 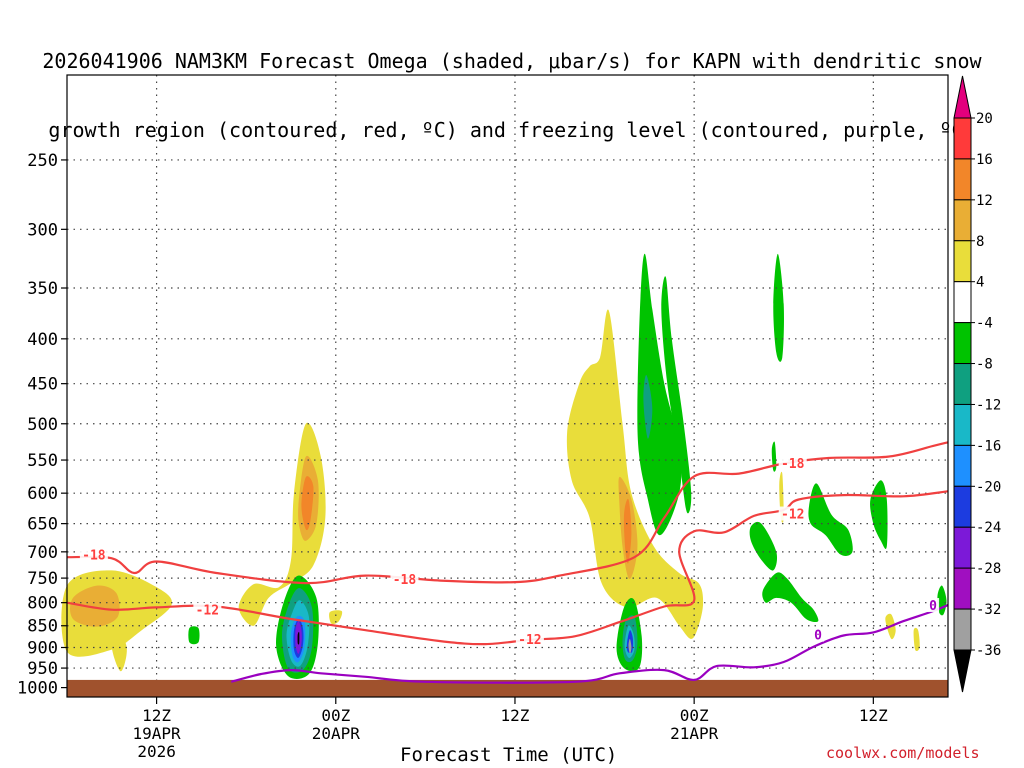 I want to click on colorbar-label: -4, so click(x=984, y=324).